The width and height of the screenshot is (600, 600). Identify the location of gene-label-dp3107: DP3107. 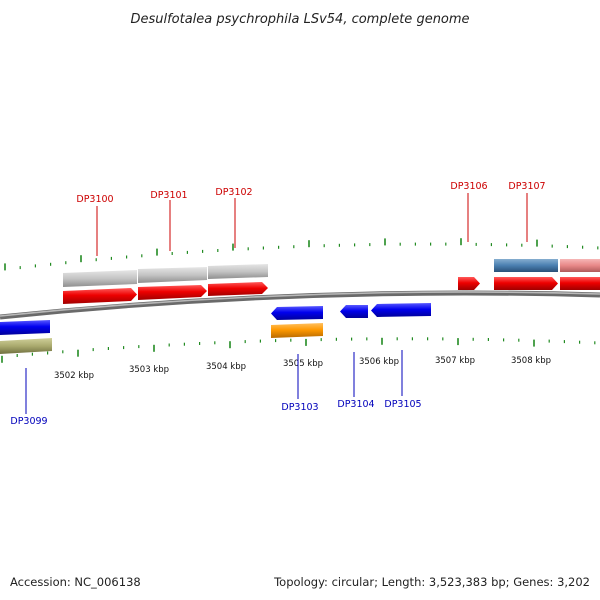
(526, 186).